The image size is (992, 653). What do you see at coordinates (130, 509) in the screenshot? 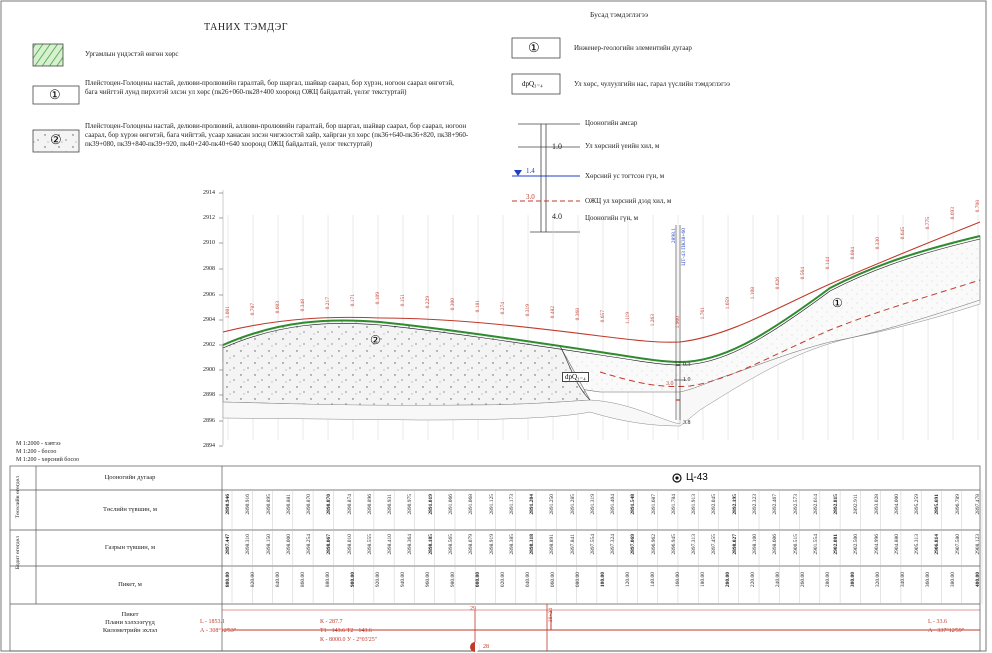
I see `row-header-design-elev: Төслийн түвшин, м` at bounding box center [130, 509].